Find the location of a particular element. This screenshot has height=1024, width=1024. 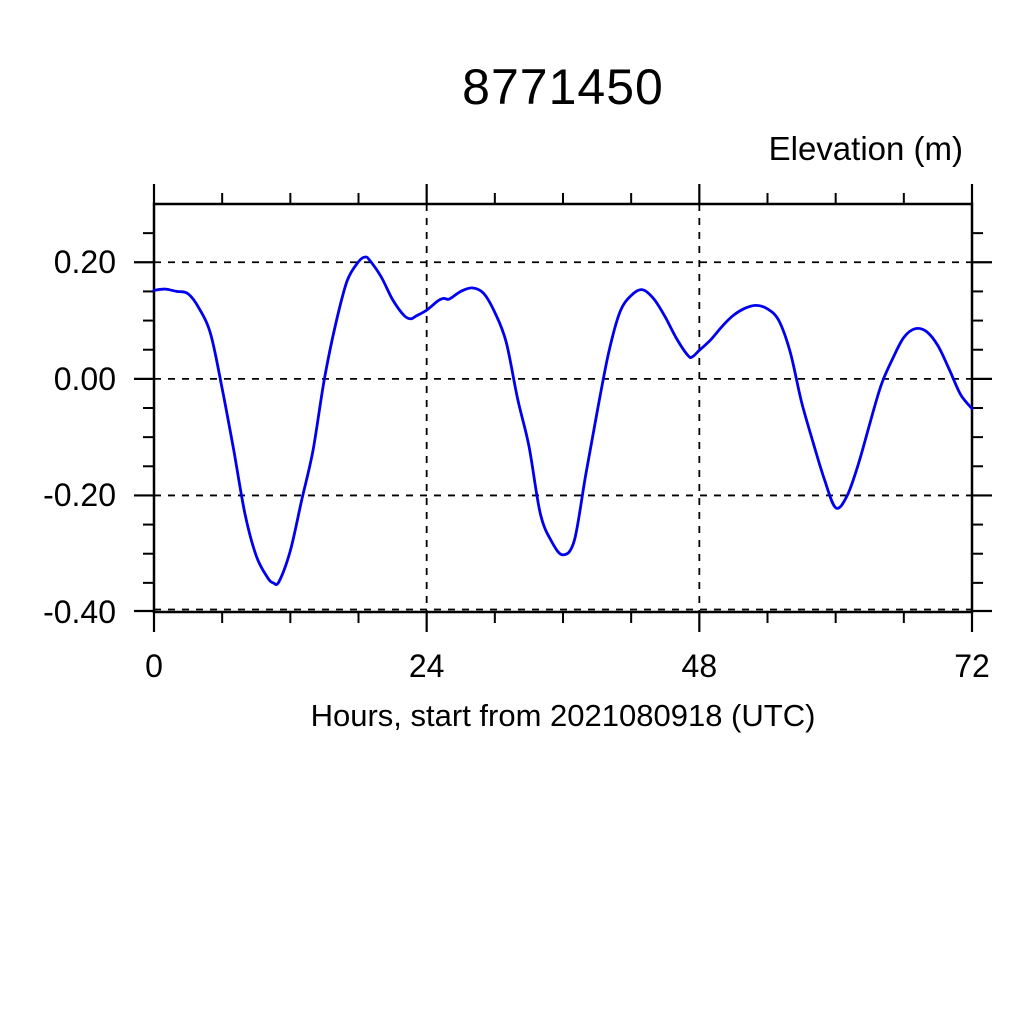

x-tick-label: 0 is located at coordinates (154, 666).